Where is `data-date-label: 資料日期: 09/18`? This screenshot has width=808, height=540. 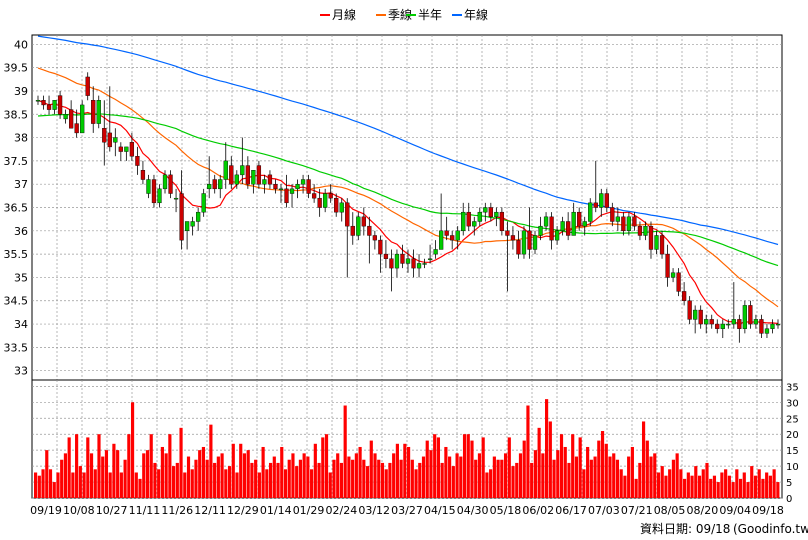
data-date-label: 資料日期: 09/18 is located at coordinates (685, 529).